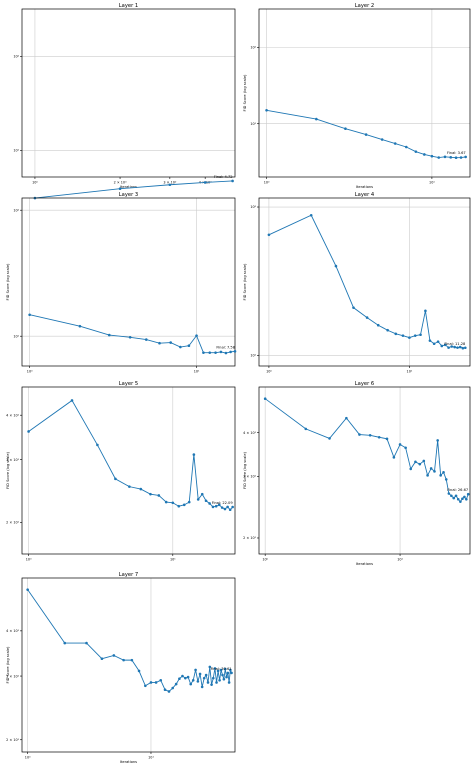 This screenshot has height=763, width=474. I want to click on final-annotation: Final: 30.61, so click(221, 669).